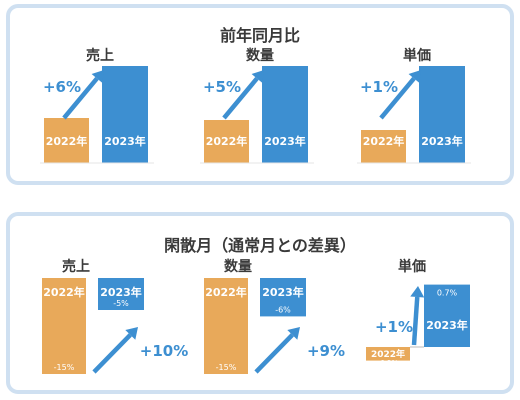 The height and width of the screenshot is (400, 520). What do you see at coordinates (283, 309) in the screenshot?
I see `diff-value-2023-g1: -6%` at bounding box center [283, 309].